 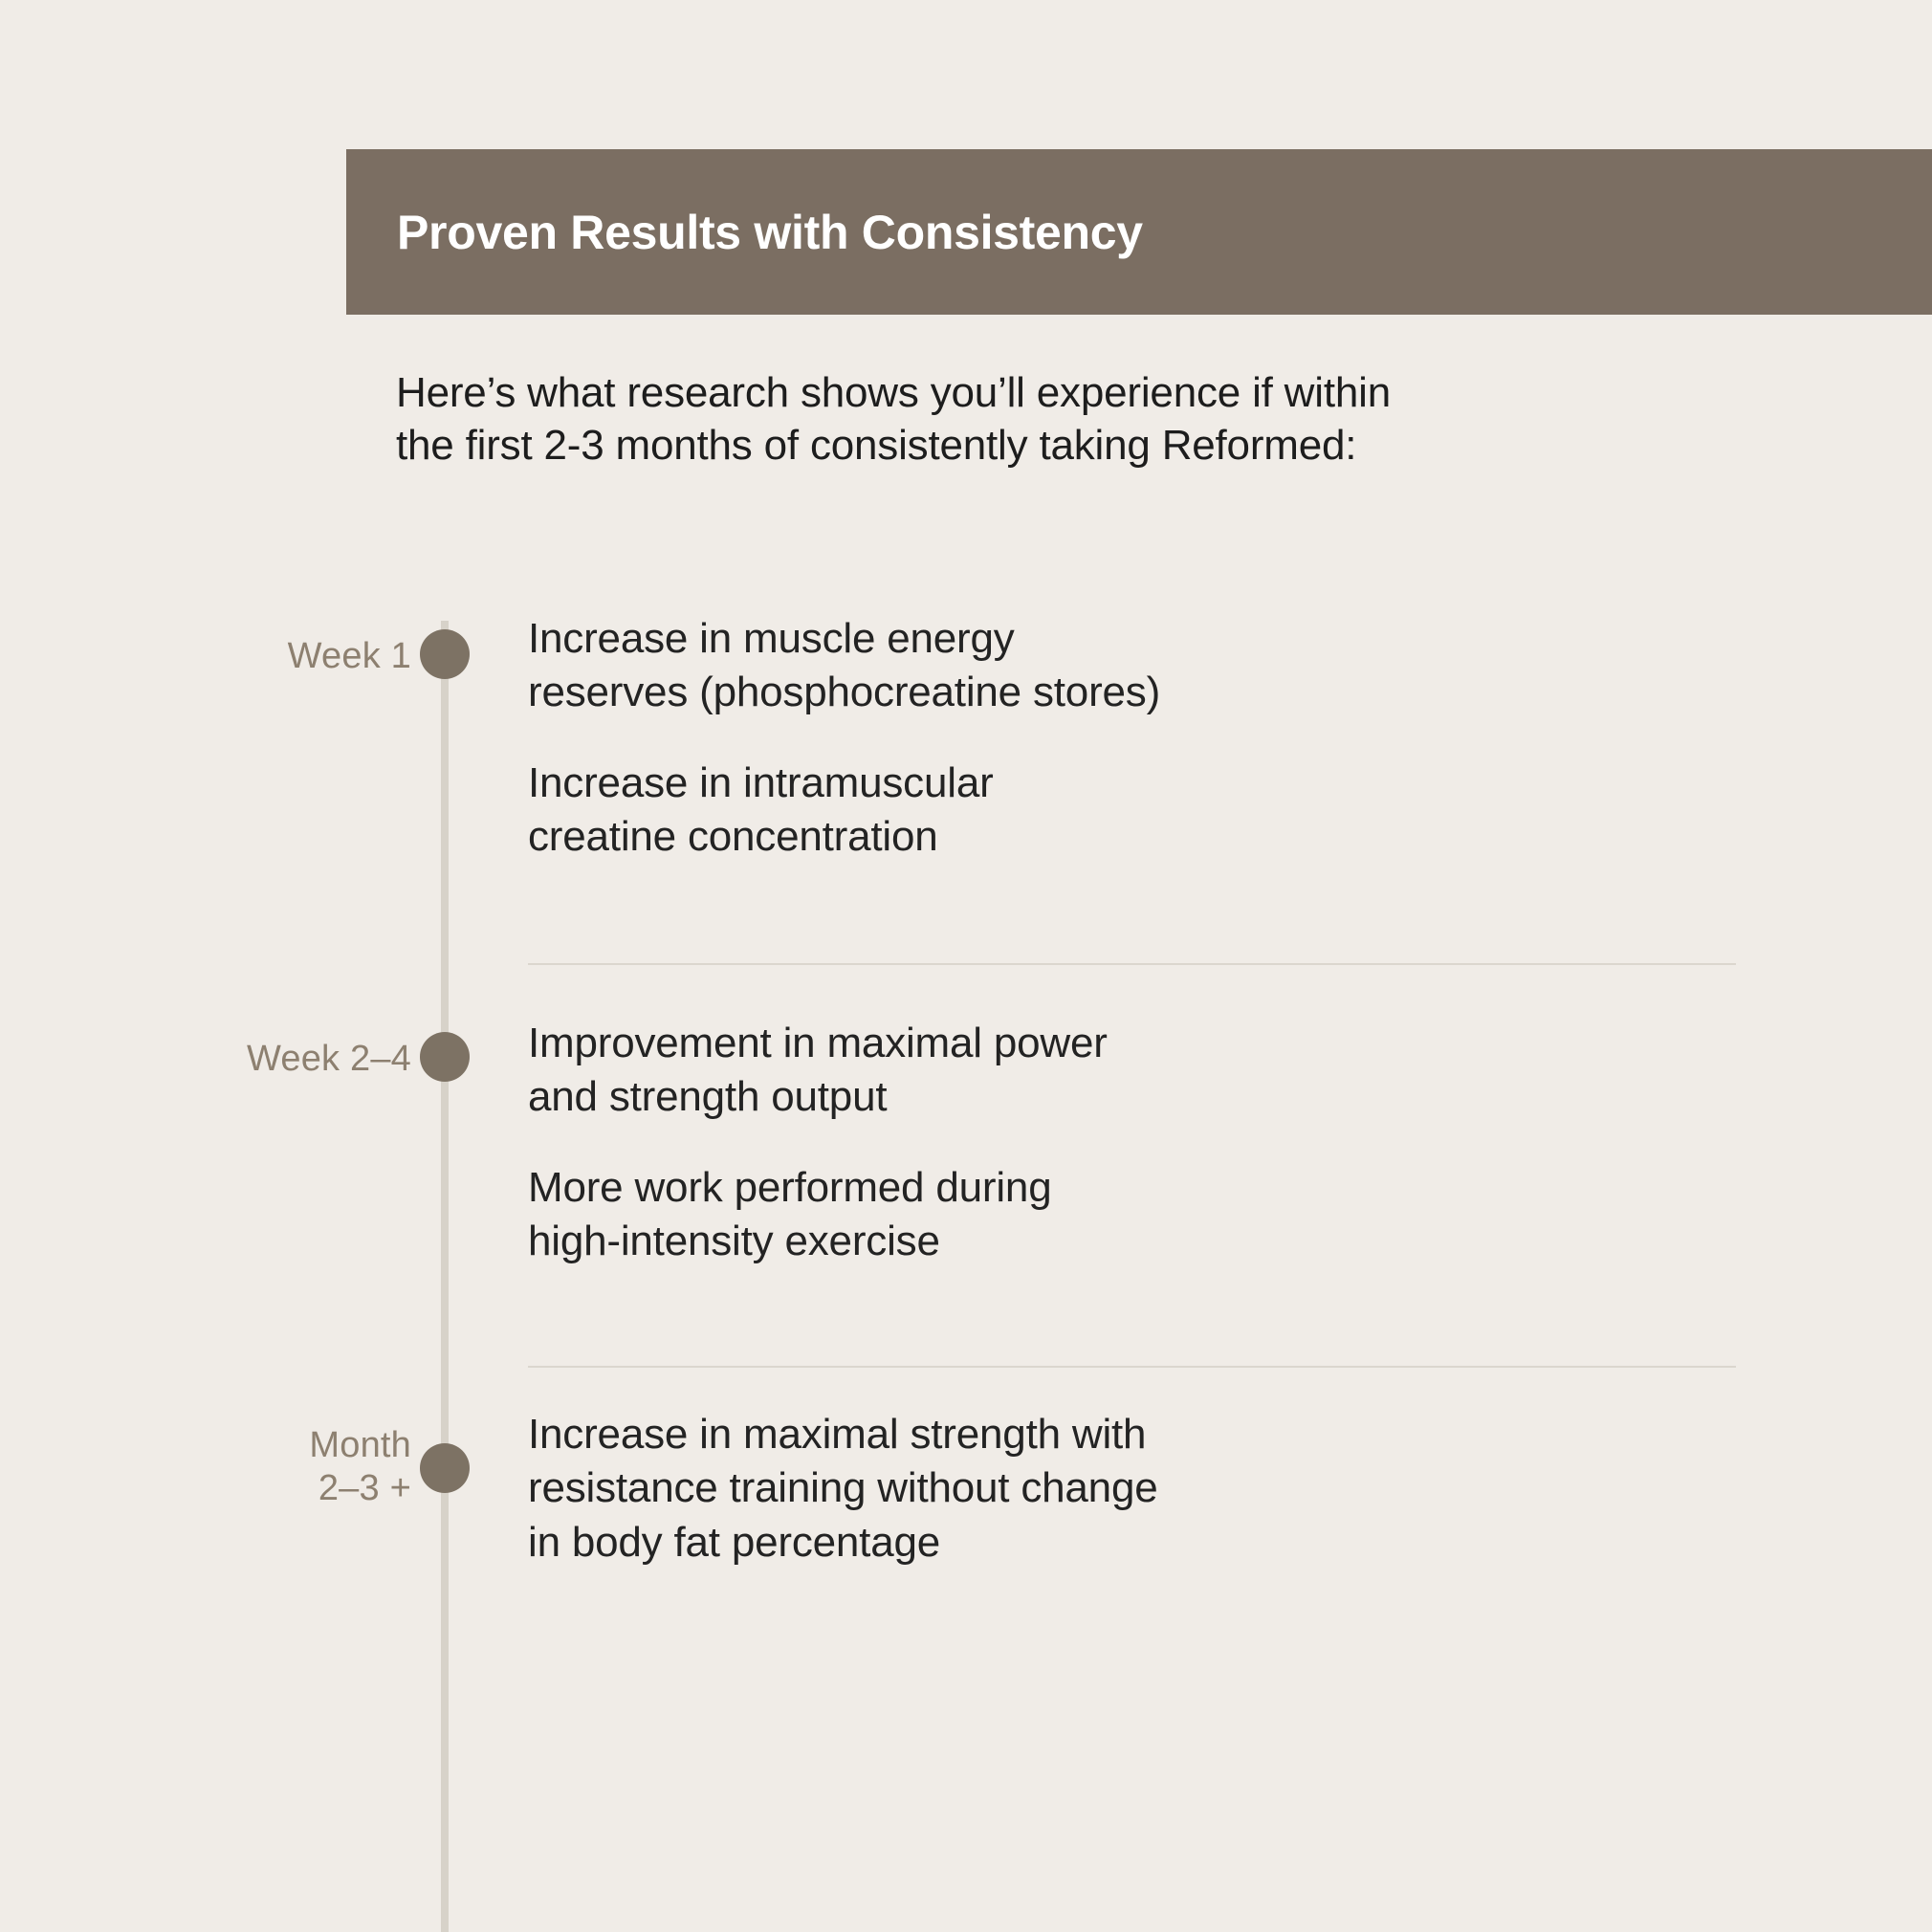 I want to click on timeline-label-week-2-4: Week 2–4, so click(x=205, y=1059).